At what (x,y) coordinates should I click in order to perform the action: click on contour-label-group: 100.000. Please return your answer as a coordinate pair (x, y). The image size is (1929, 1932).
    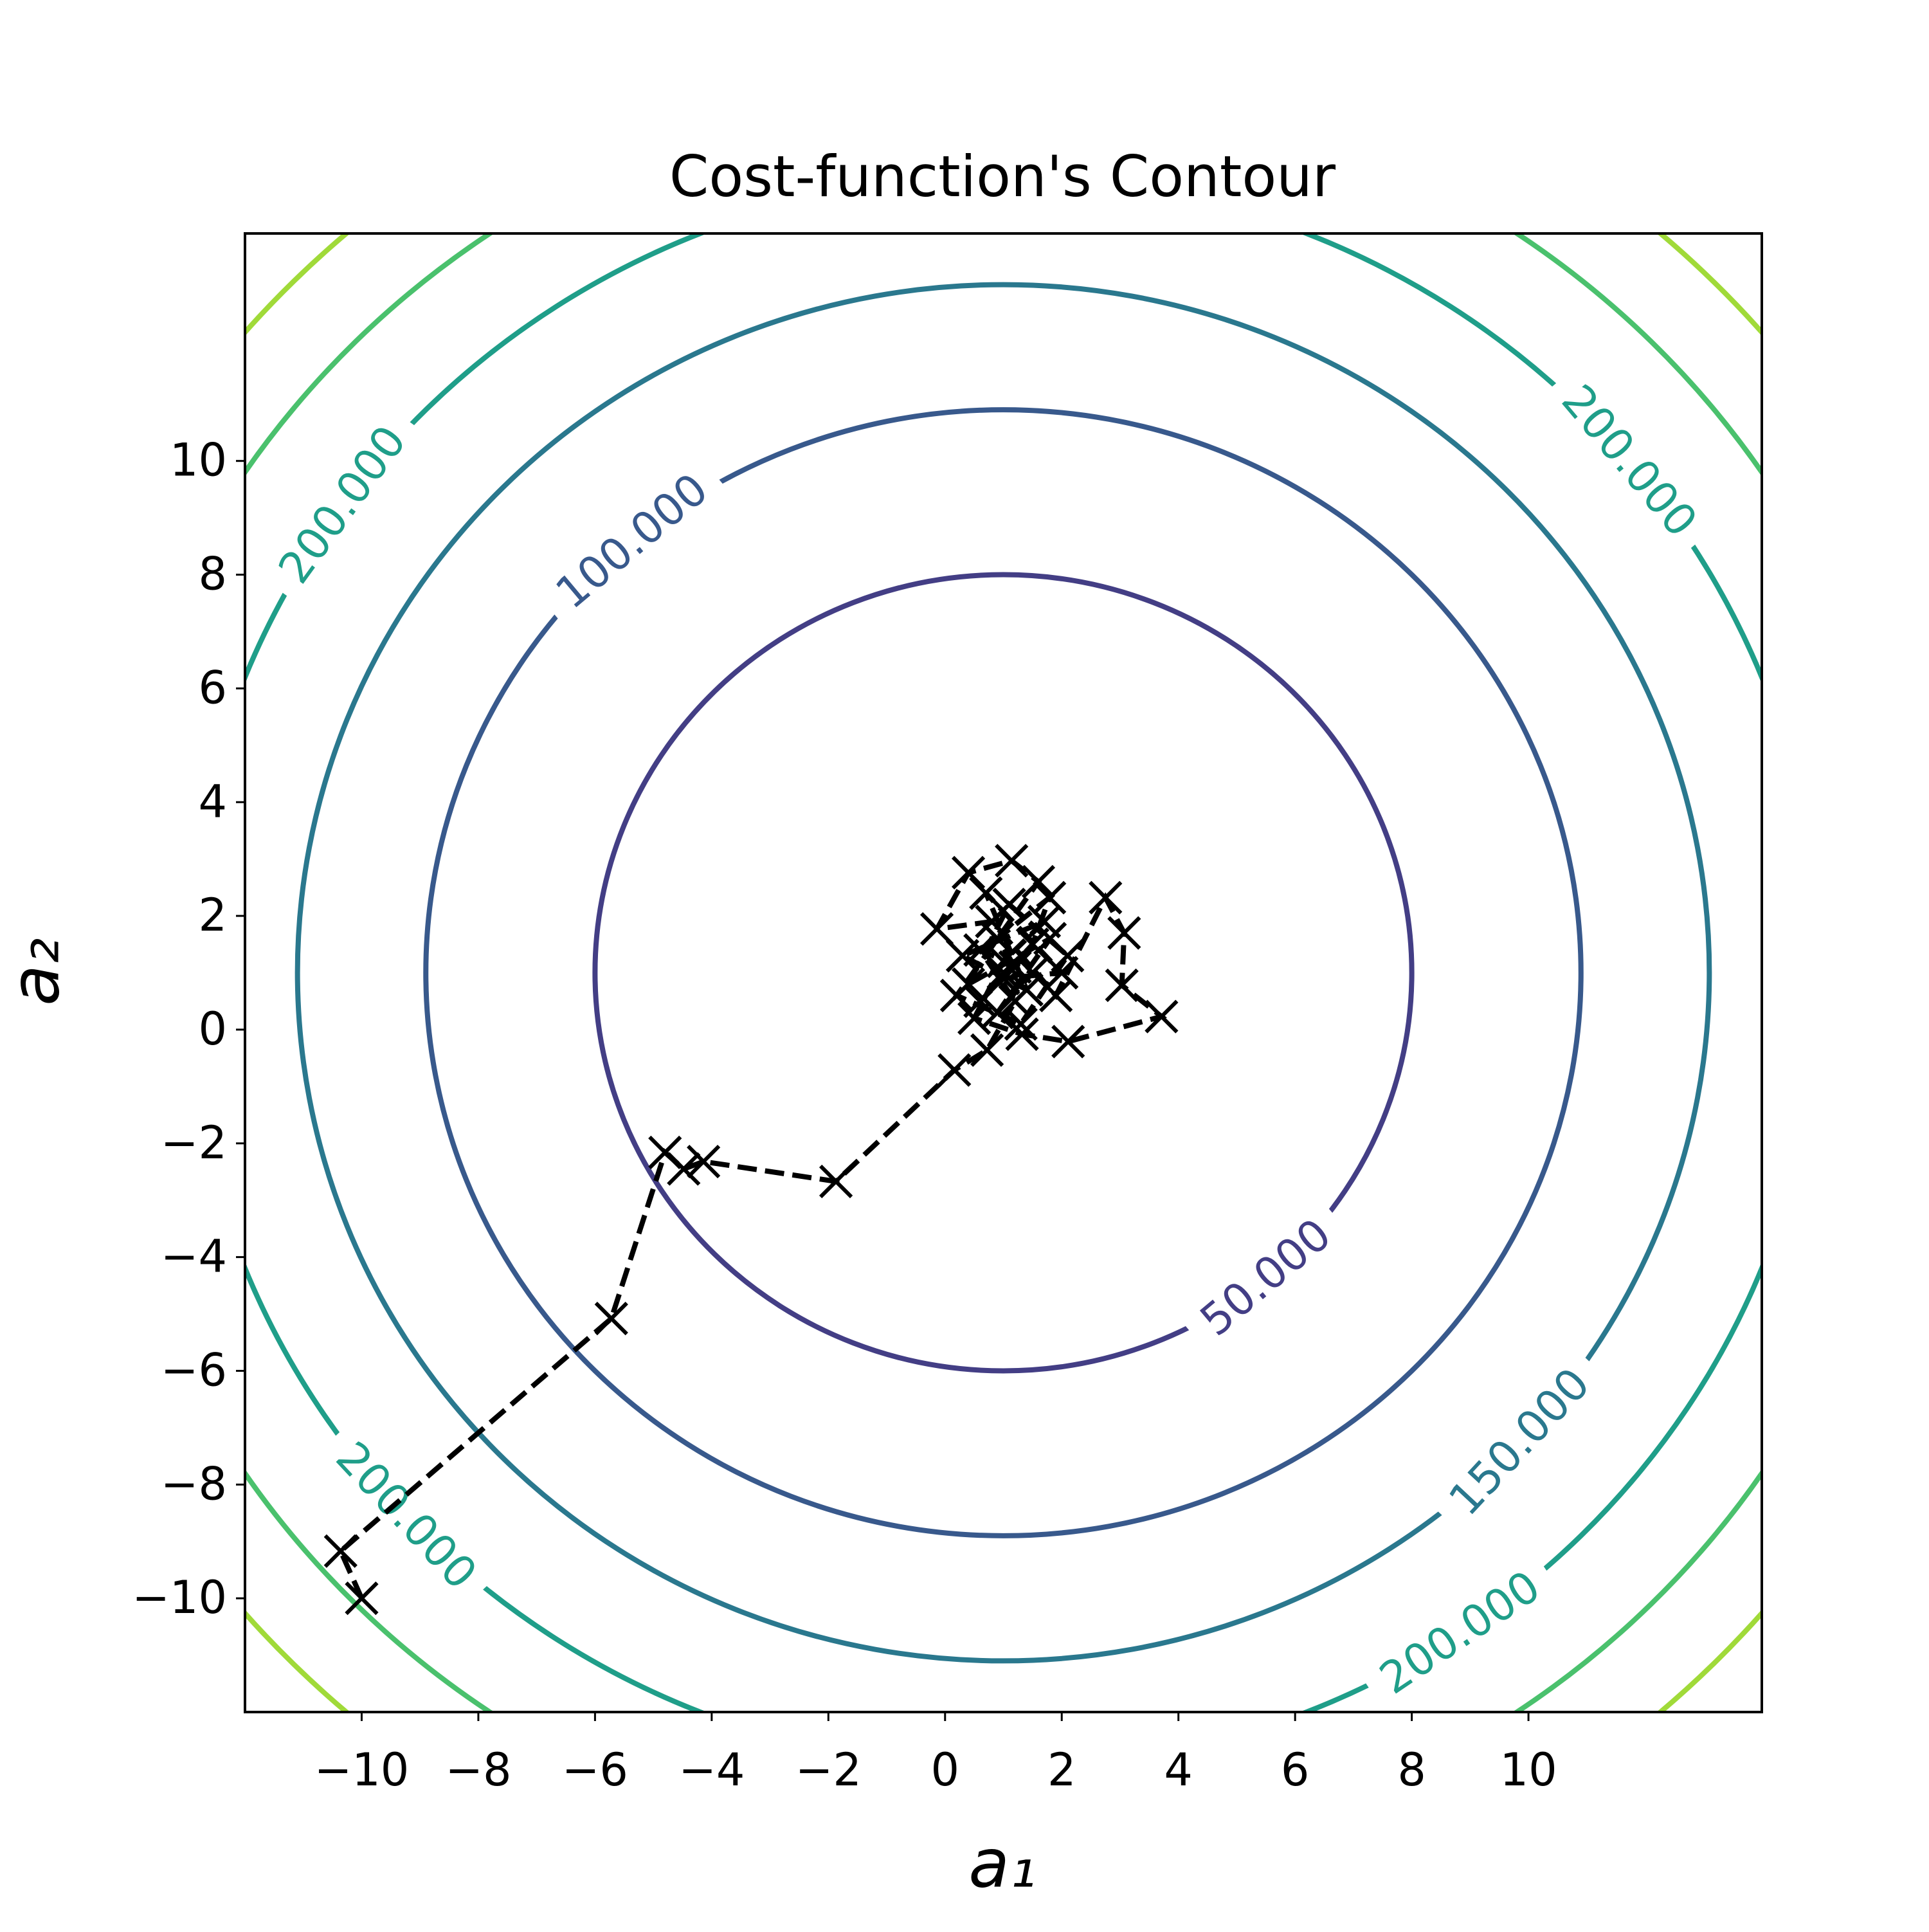
    Looking at the image, I should click on (632, 541).